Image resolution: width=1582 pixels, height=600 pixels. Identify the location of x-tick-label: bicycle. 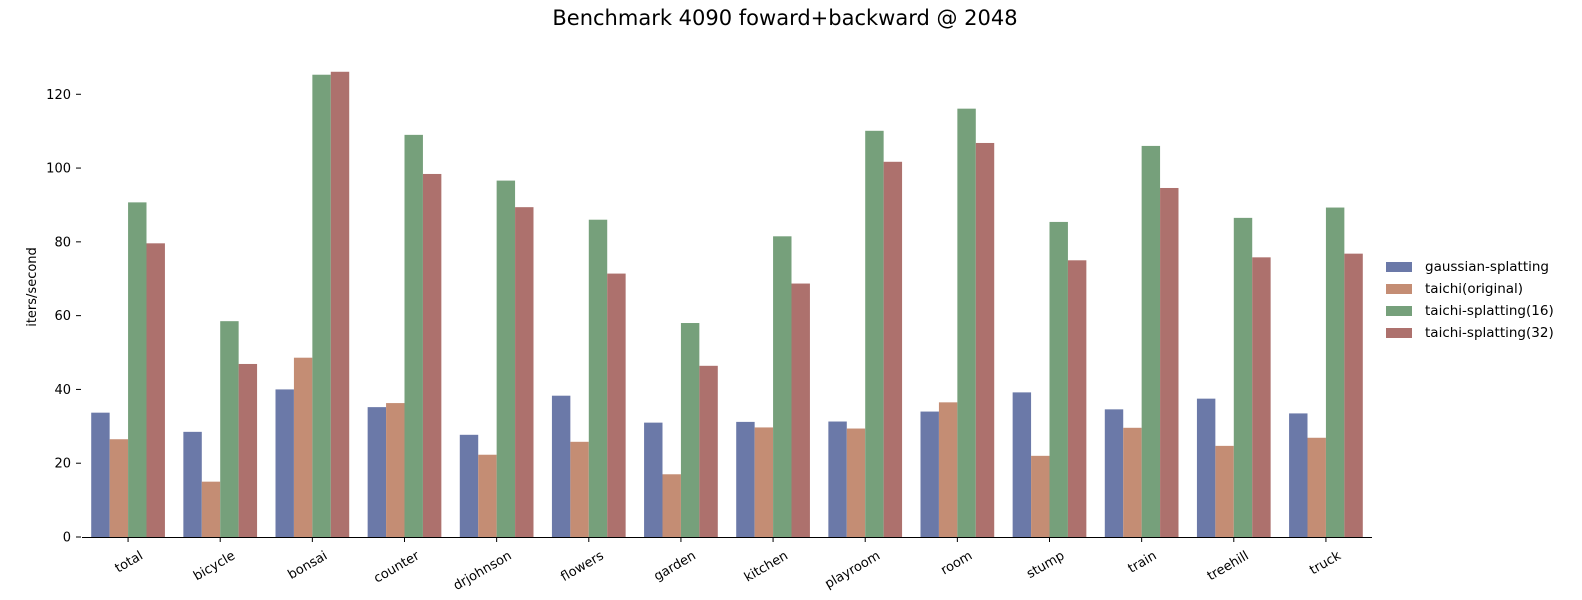
(214, 567).